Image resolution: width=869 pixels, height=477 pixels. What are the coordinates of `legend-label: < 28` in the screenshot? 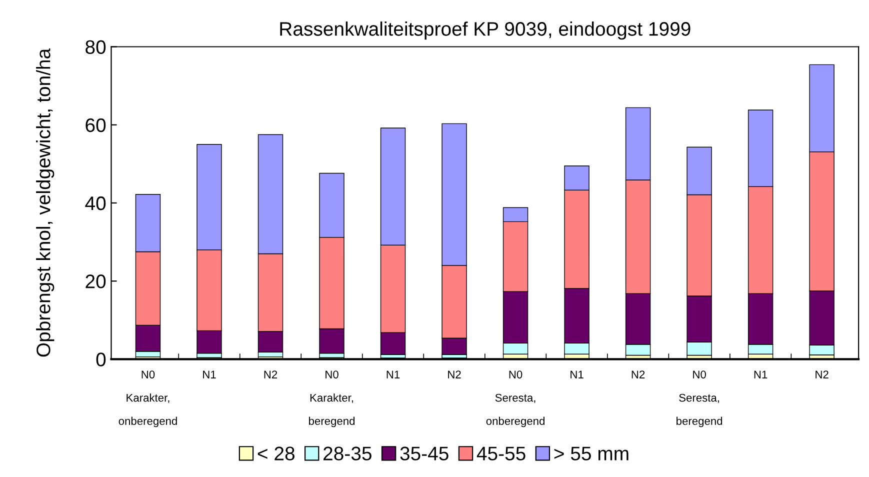 It's located at (276, 453).